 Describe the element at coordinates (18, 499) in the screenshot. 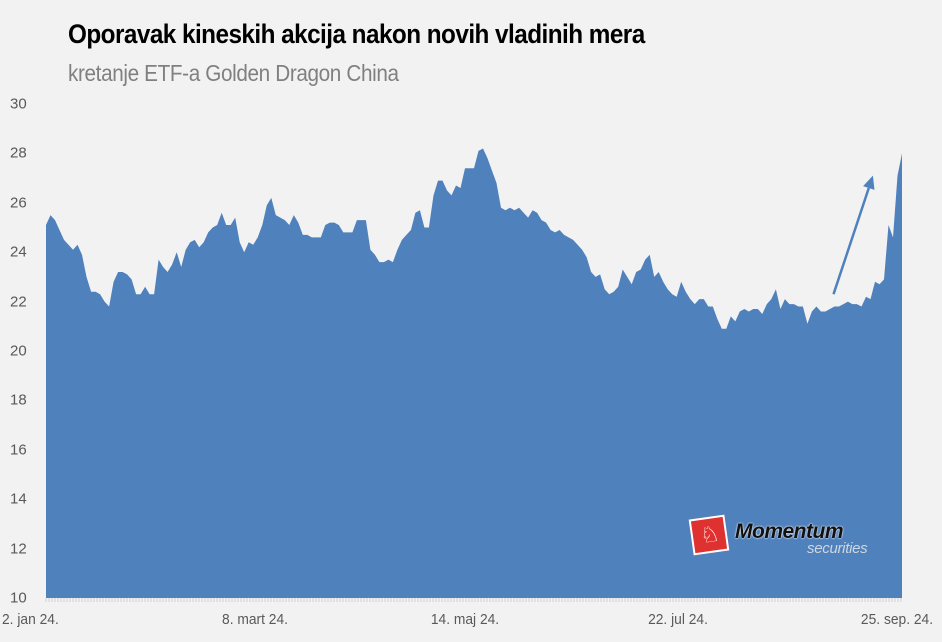

I see `y-tick-label: 14` at that location.